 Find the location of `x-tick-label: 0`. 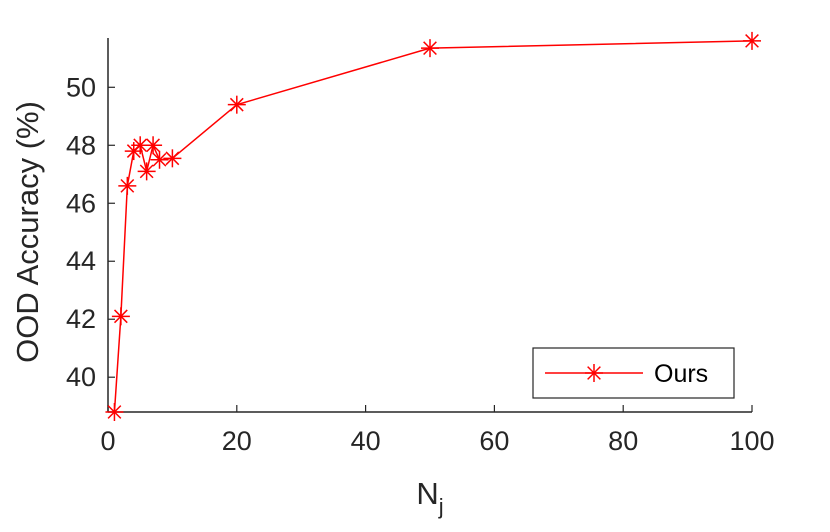

x-tick-label: 0 is located at coordinates (107, 441).